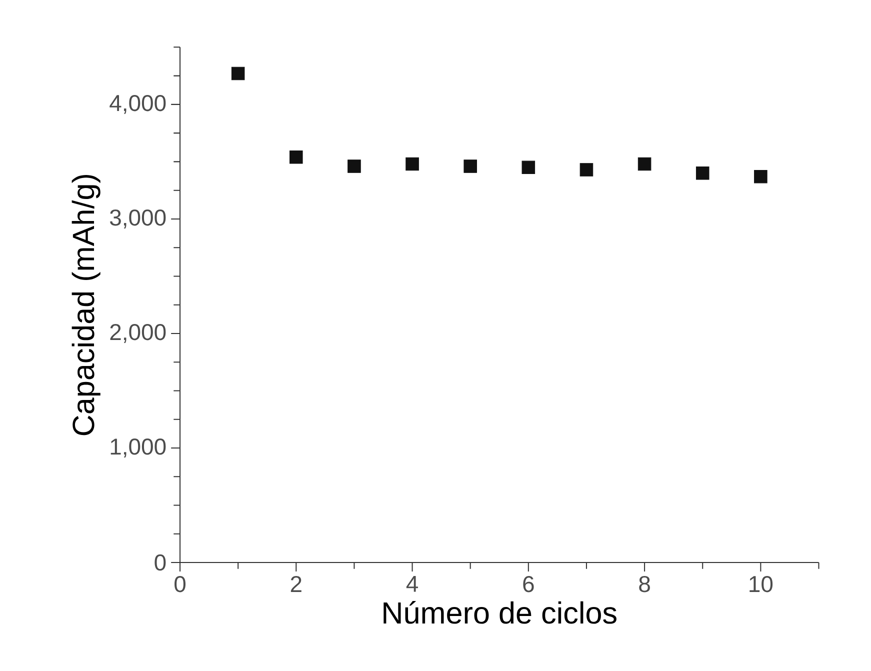  What do you see at coordinates (644, 584) in the screenshot?
I see `x-tick-label: 8` at bounding box center [644, 584].